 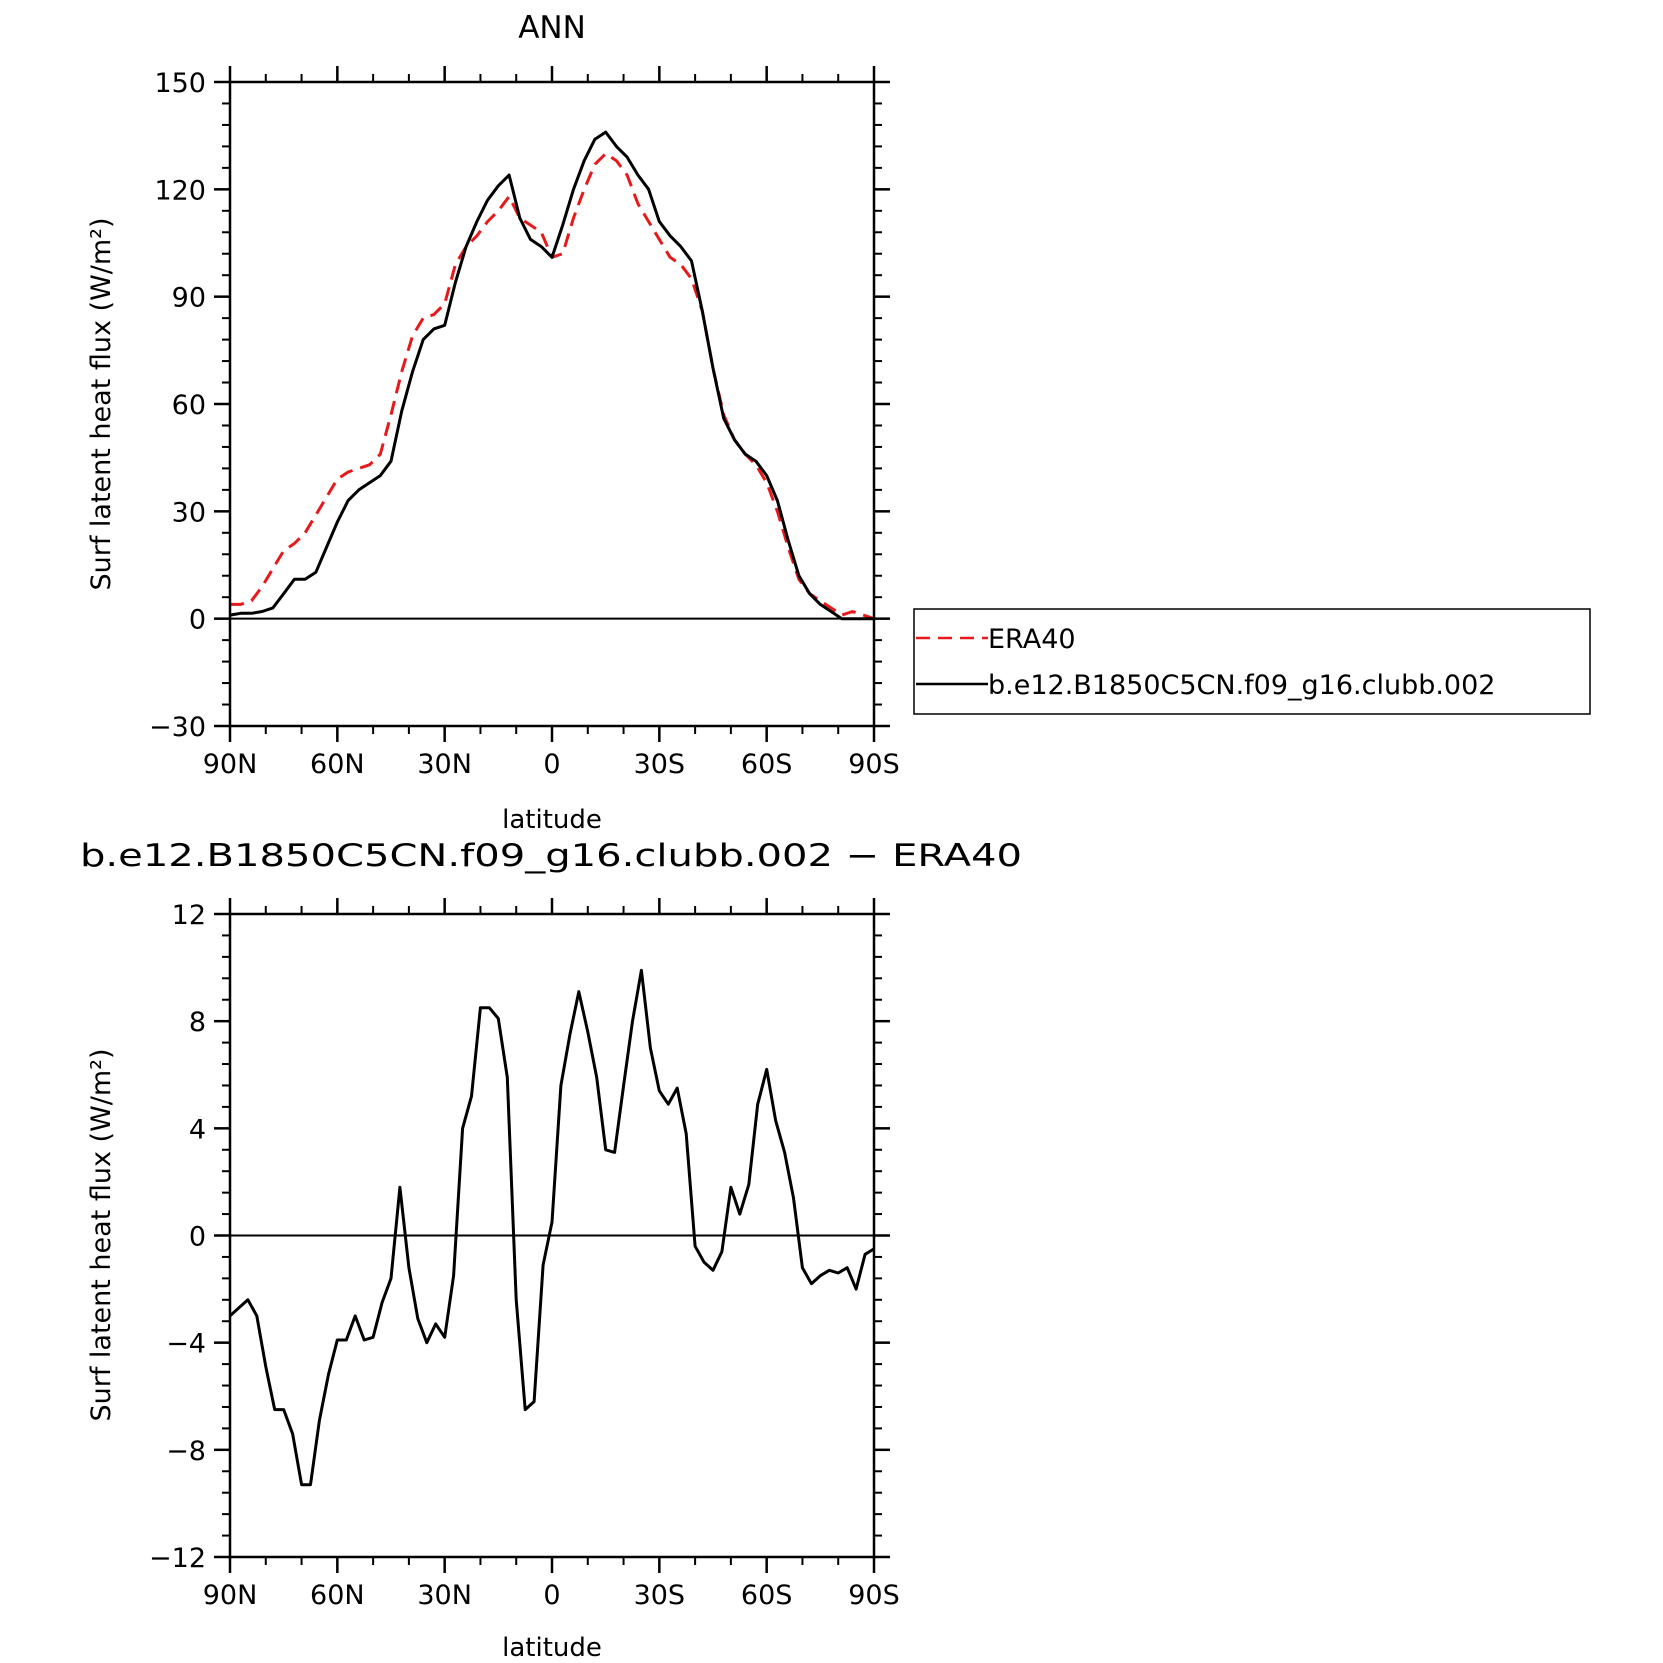 What do you see at coordinates (197, 1129) in the screenshot?
I see `y-tick-label: 4` at bounding box center [197, 1129].